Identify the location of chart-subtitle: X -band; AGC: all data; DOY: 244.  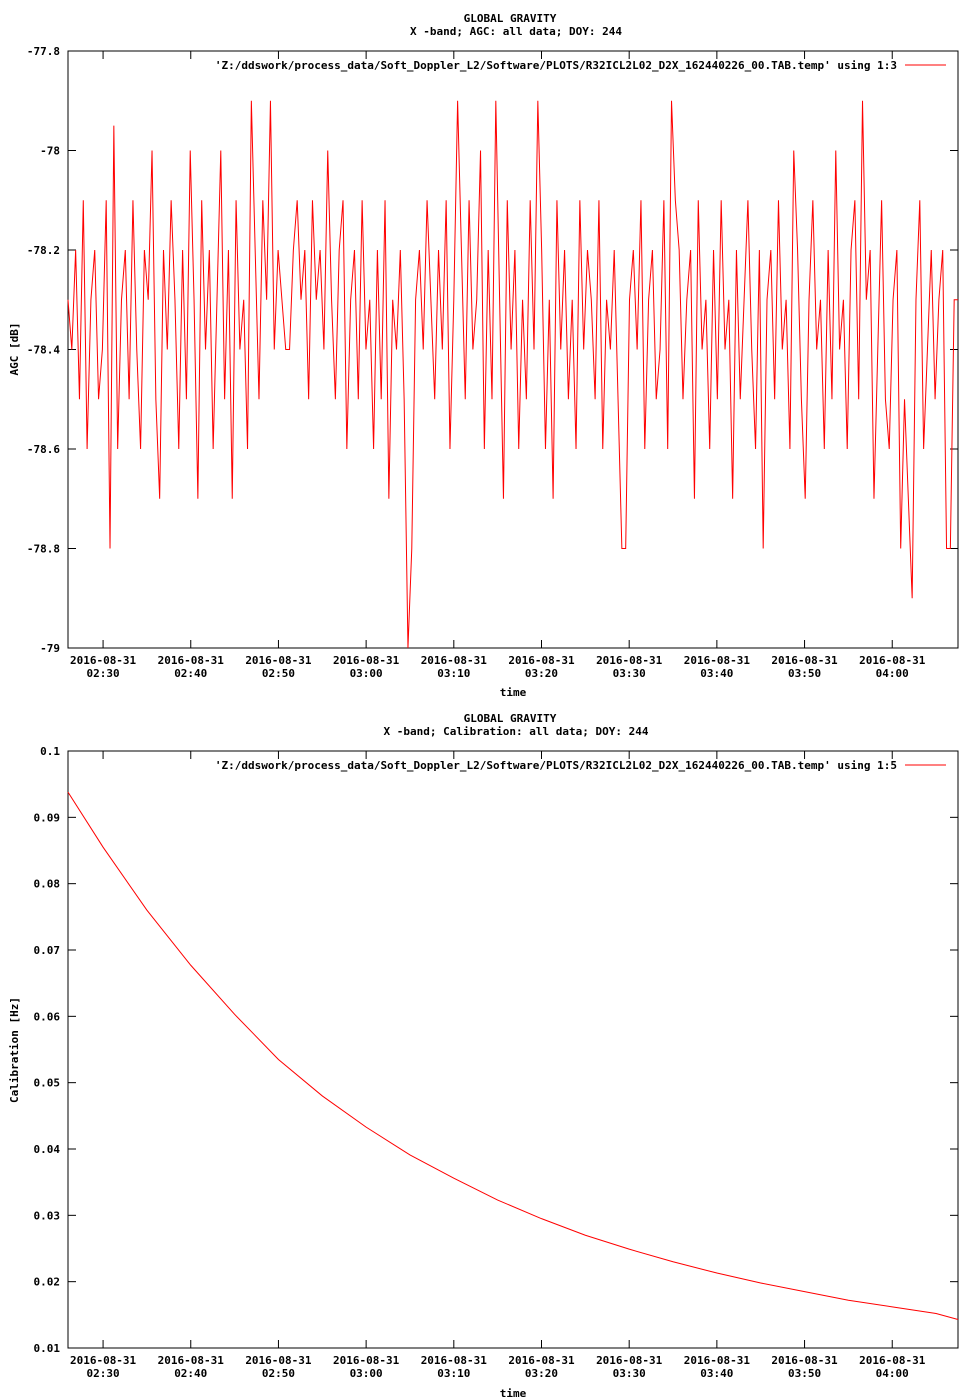
(516, 31).